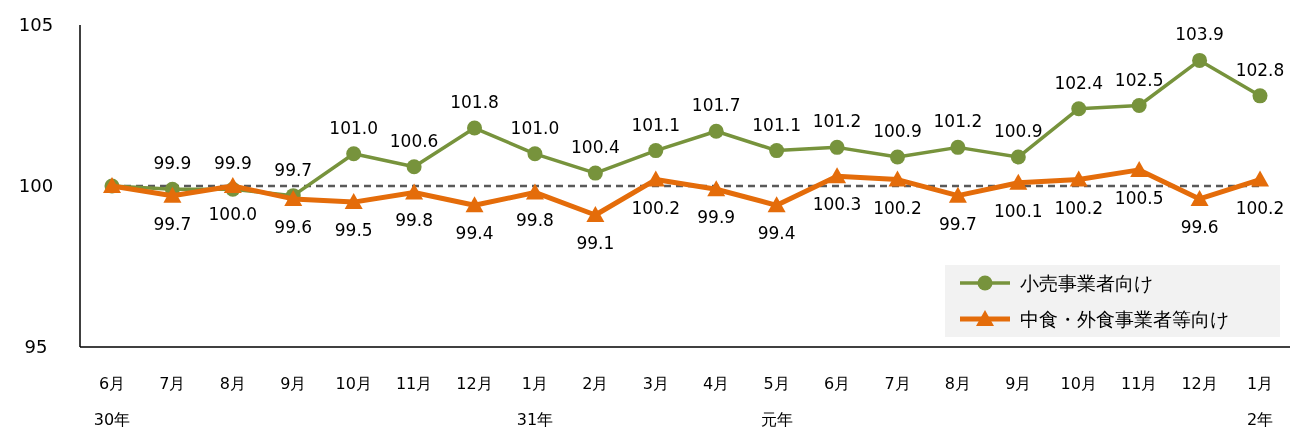 The image size is (1290, 428). What do you see at coordinates (36, 185) in the screenshot?
I see `y-tick-label: 100` at bounding box center [36, 185].